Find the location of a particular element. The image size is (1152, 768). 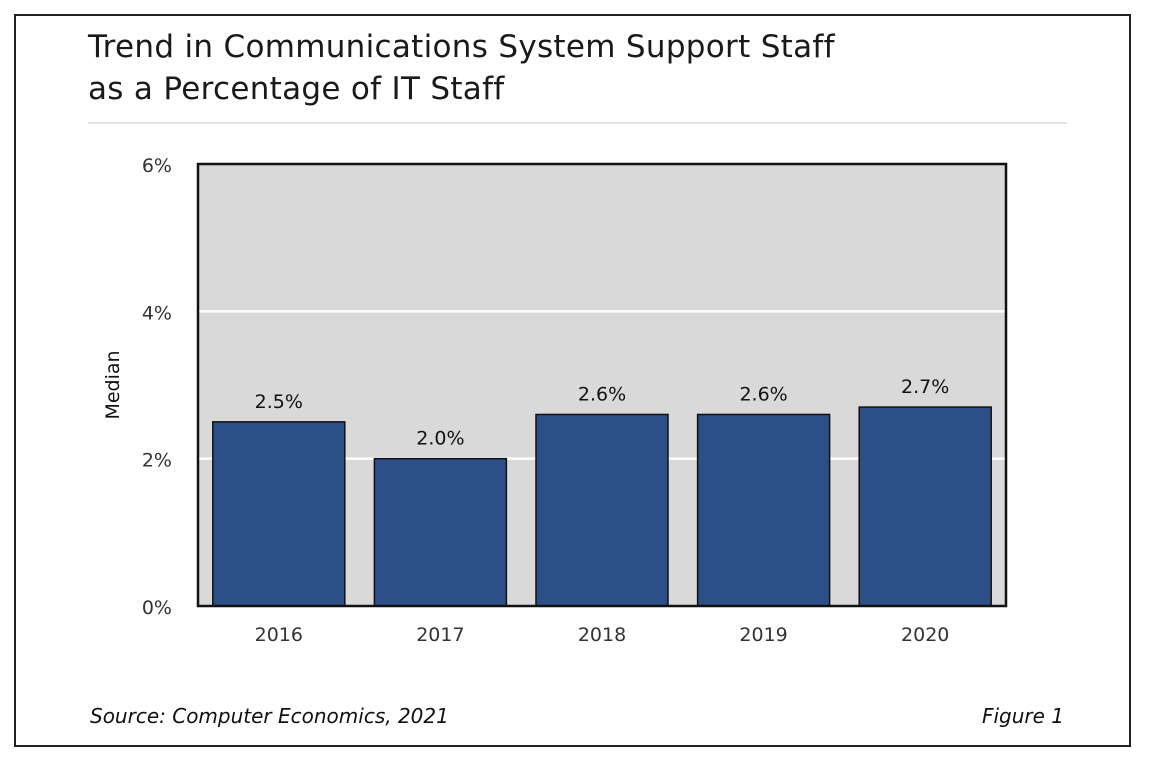

data-label: 2.0% is located at coordinates (440, 439).